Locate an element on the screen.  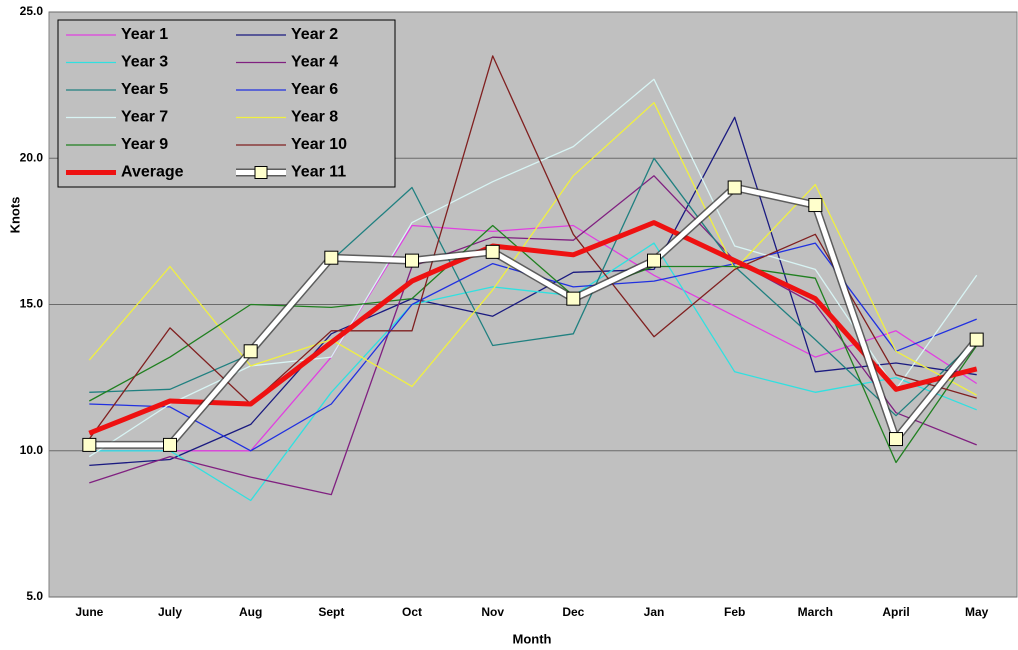
legend-label: Year 2 is located at coordinates (314, 34).